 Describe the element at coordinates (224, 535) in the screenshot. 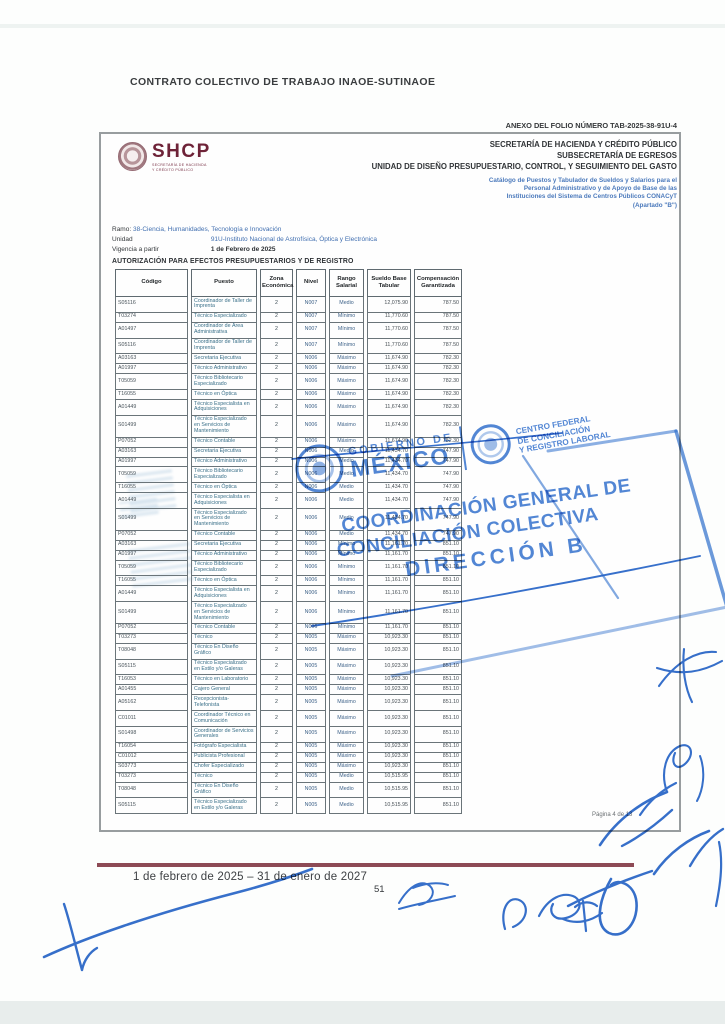

I see `cell-puesto: Técnico Contable` at that location.